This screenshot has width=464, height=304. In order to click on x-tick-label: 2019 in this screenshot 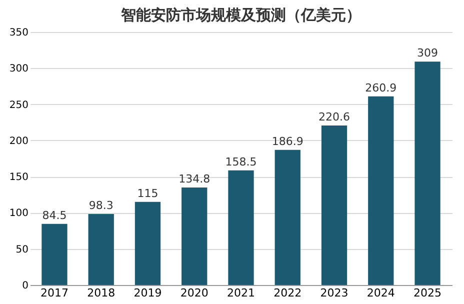, I will do `click(148, 293)`.